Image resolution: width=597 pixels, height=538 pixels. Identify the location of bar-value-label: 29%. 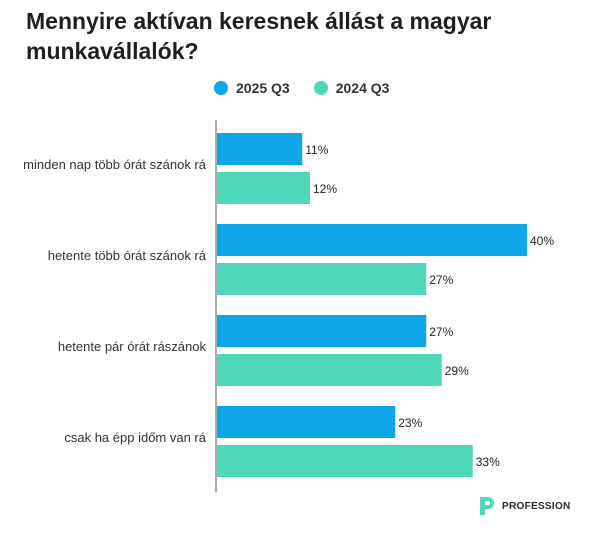
(457, 371).